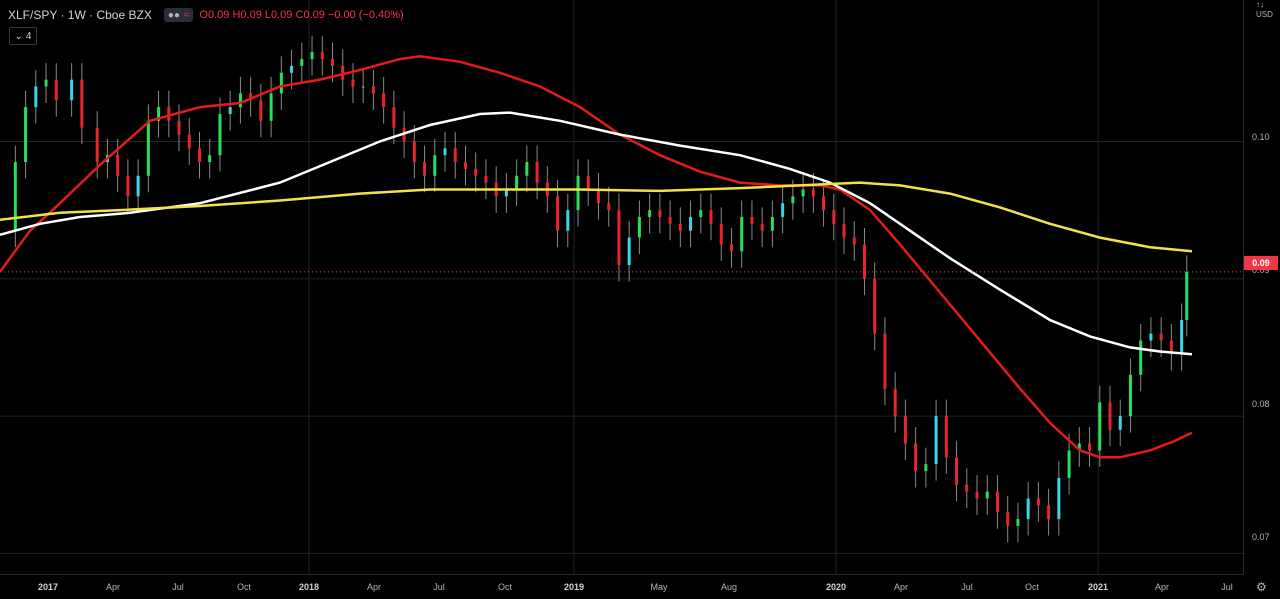  What do you see at coordinates (1261, 587) in the screenshot?
I see `gear-icon: ⚙` at bounding box center [1261, 587].